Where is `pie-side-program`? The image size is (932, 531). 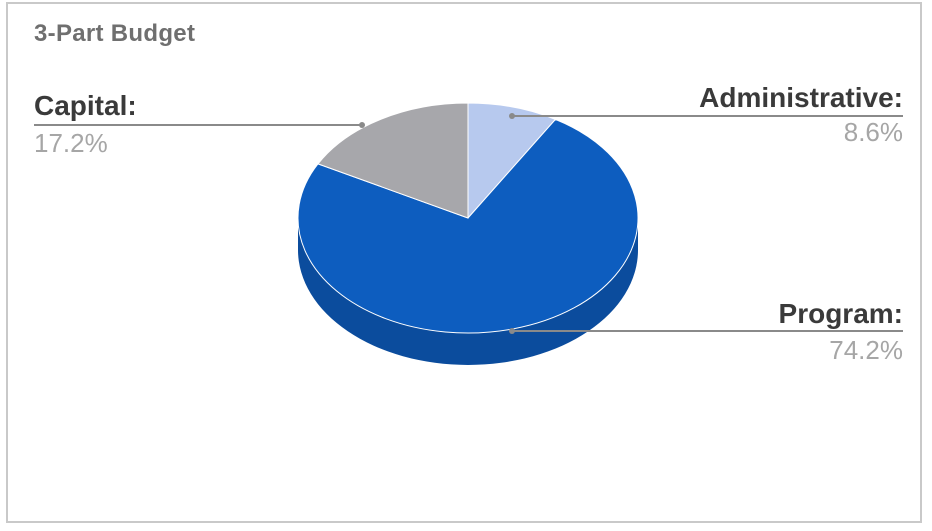
pie-side-program is located at coordinates (468, 291).